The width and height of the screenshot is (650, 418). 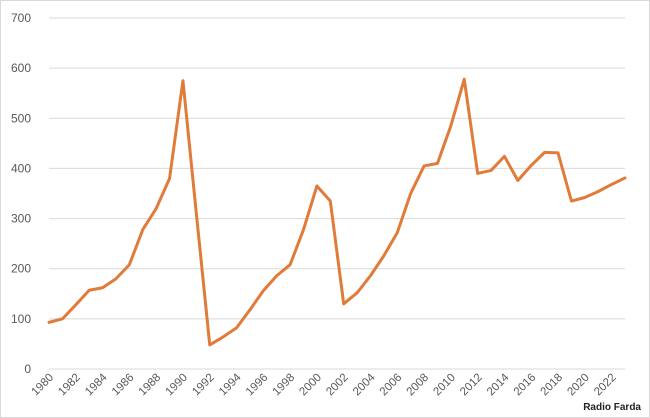 I want to click on y-tick-label: 200, so click(x=21, y=269).